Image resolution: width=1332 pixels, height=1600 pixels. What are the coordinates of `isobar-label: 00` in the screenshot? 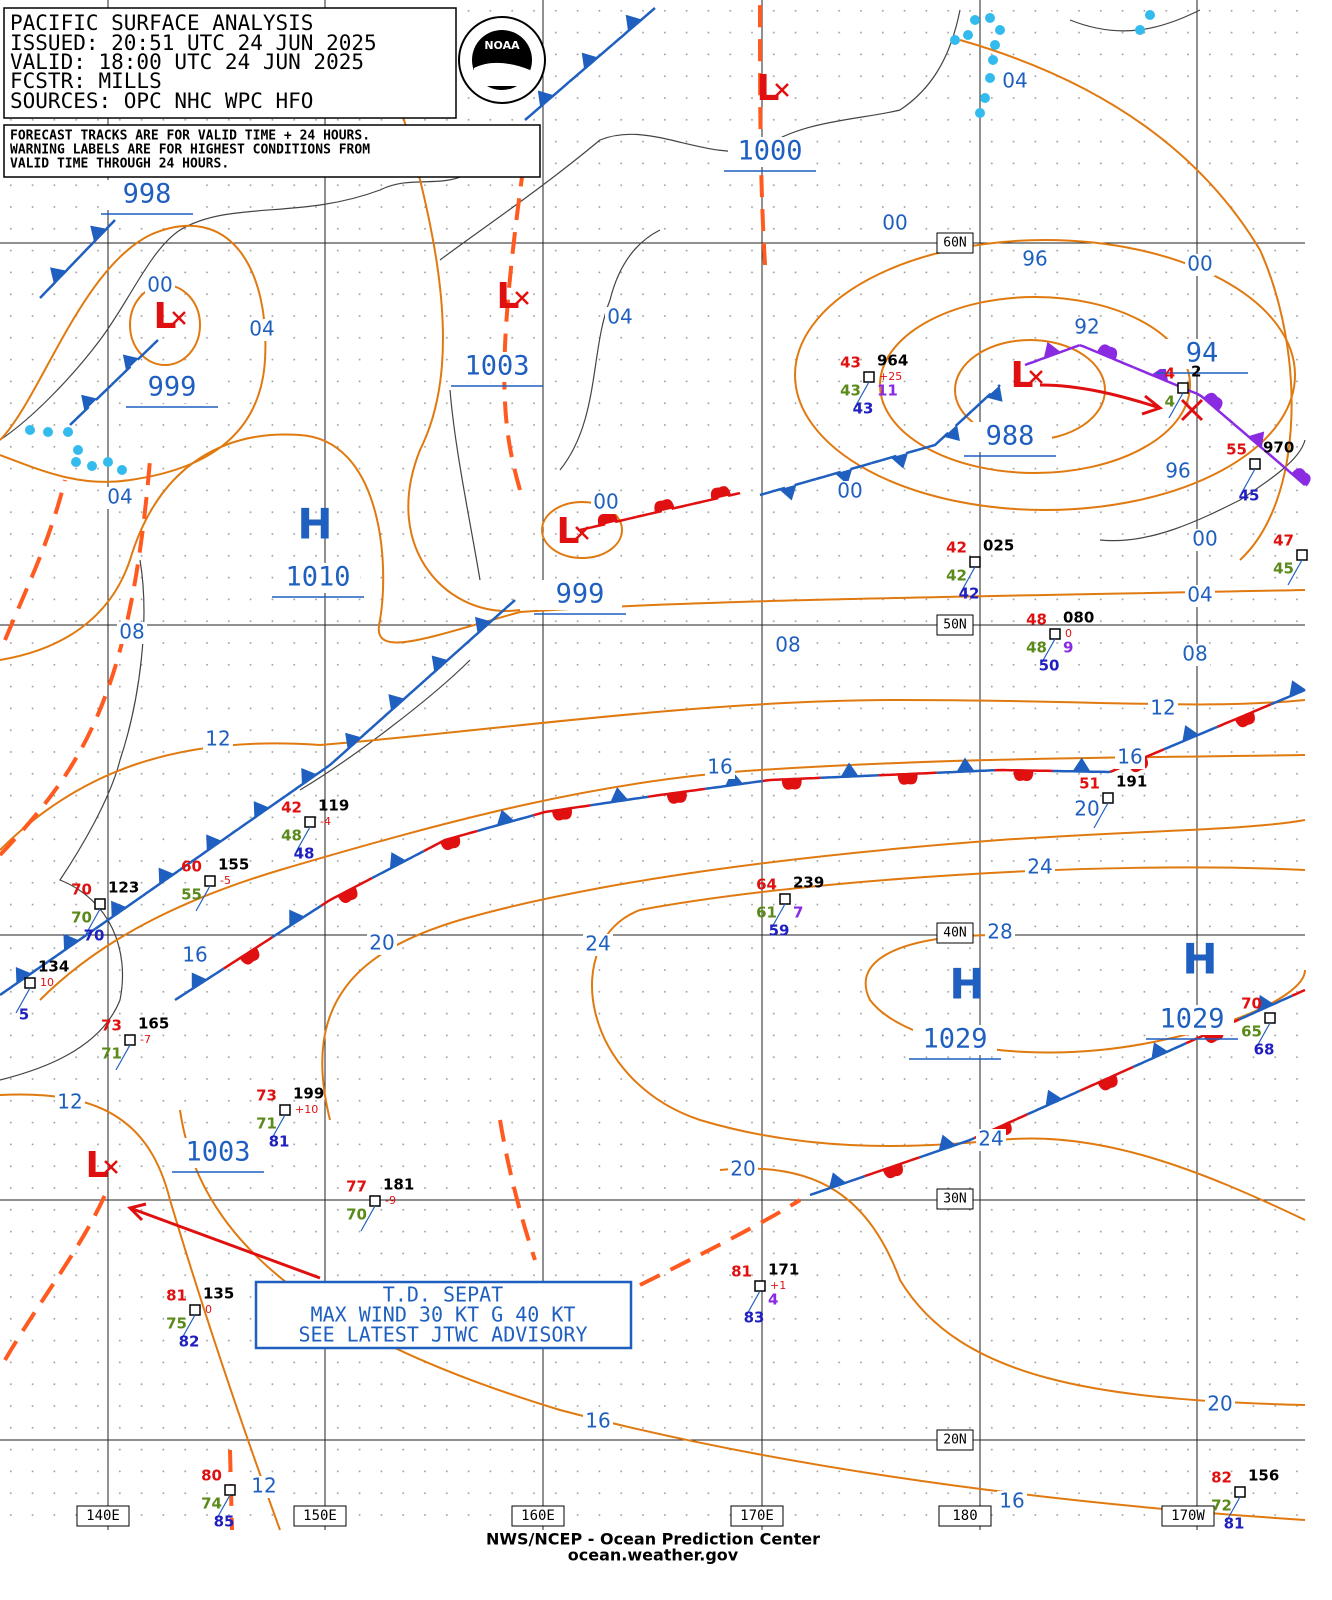 It's located at (849, 491).